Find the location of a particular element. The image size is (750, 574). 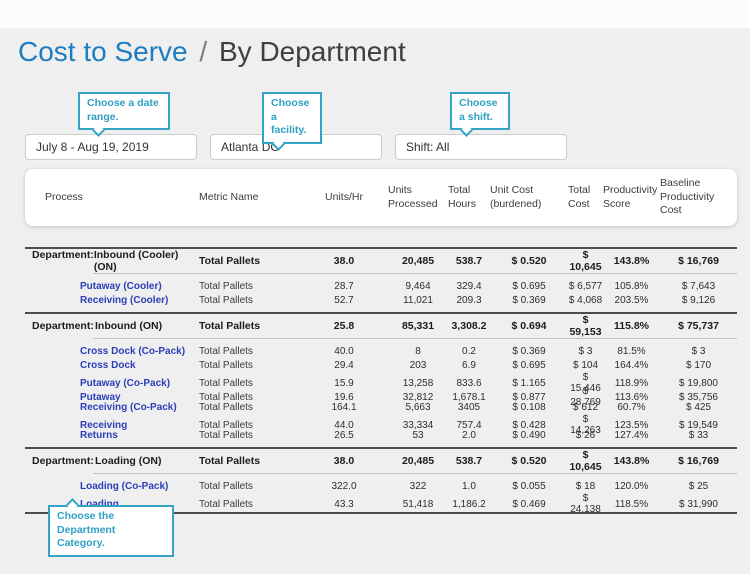

value-cell: $ 10,645 is located at coordinates (585, 261).